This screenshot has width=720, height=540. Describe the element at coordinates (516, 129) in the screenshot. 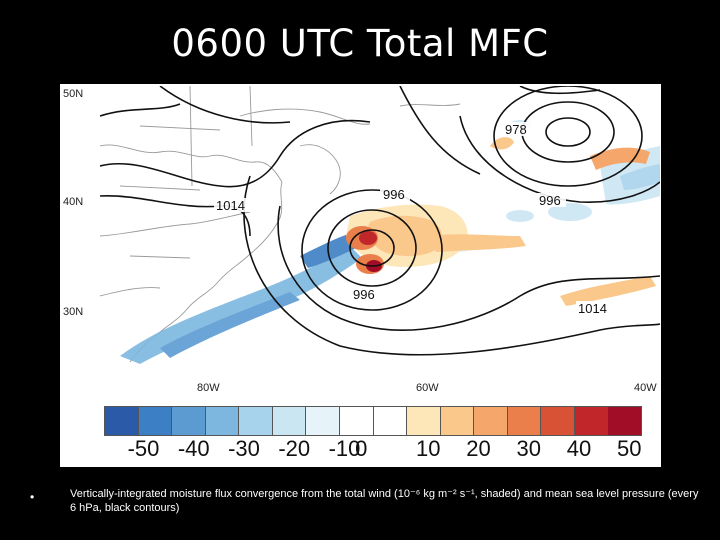

I see `pressure-label: 978` at that location.